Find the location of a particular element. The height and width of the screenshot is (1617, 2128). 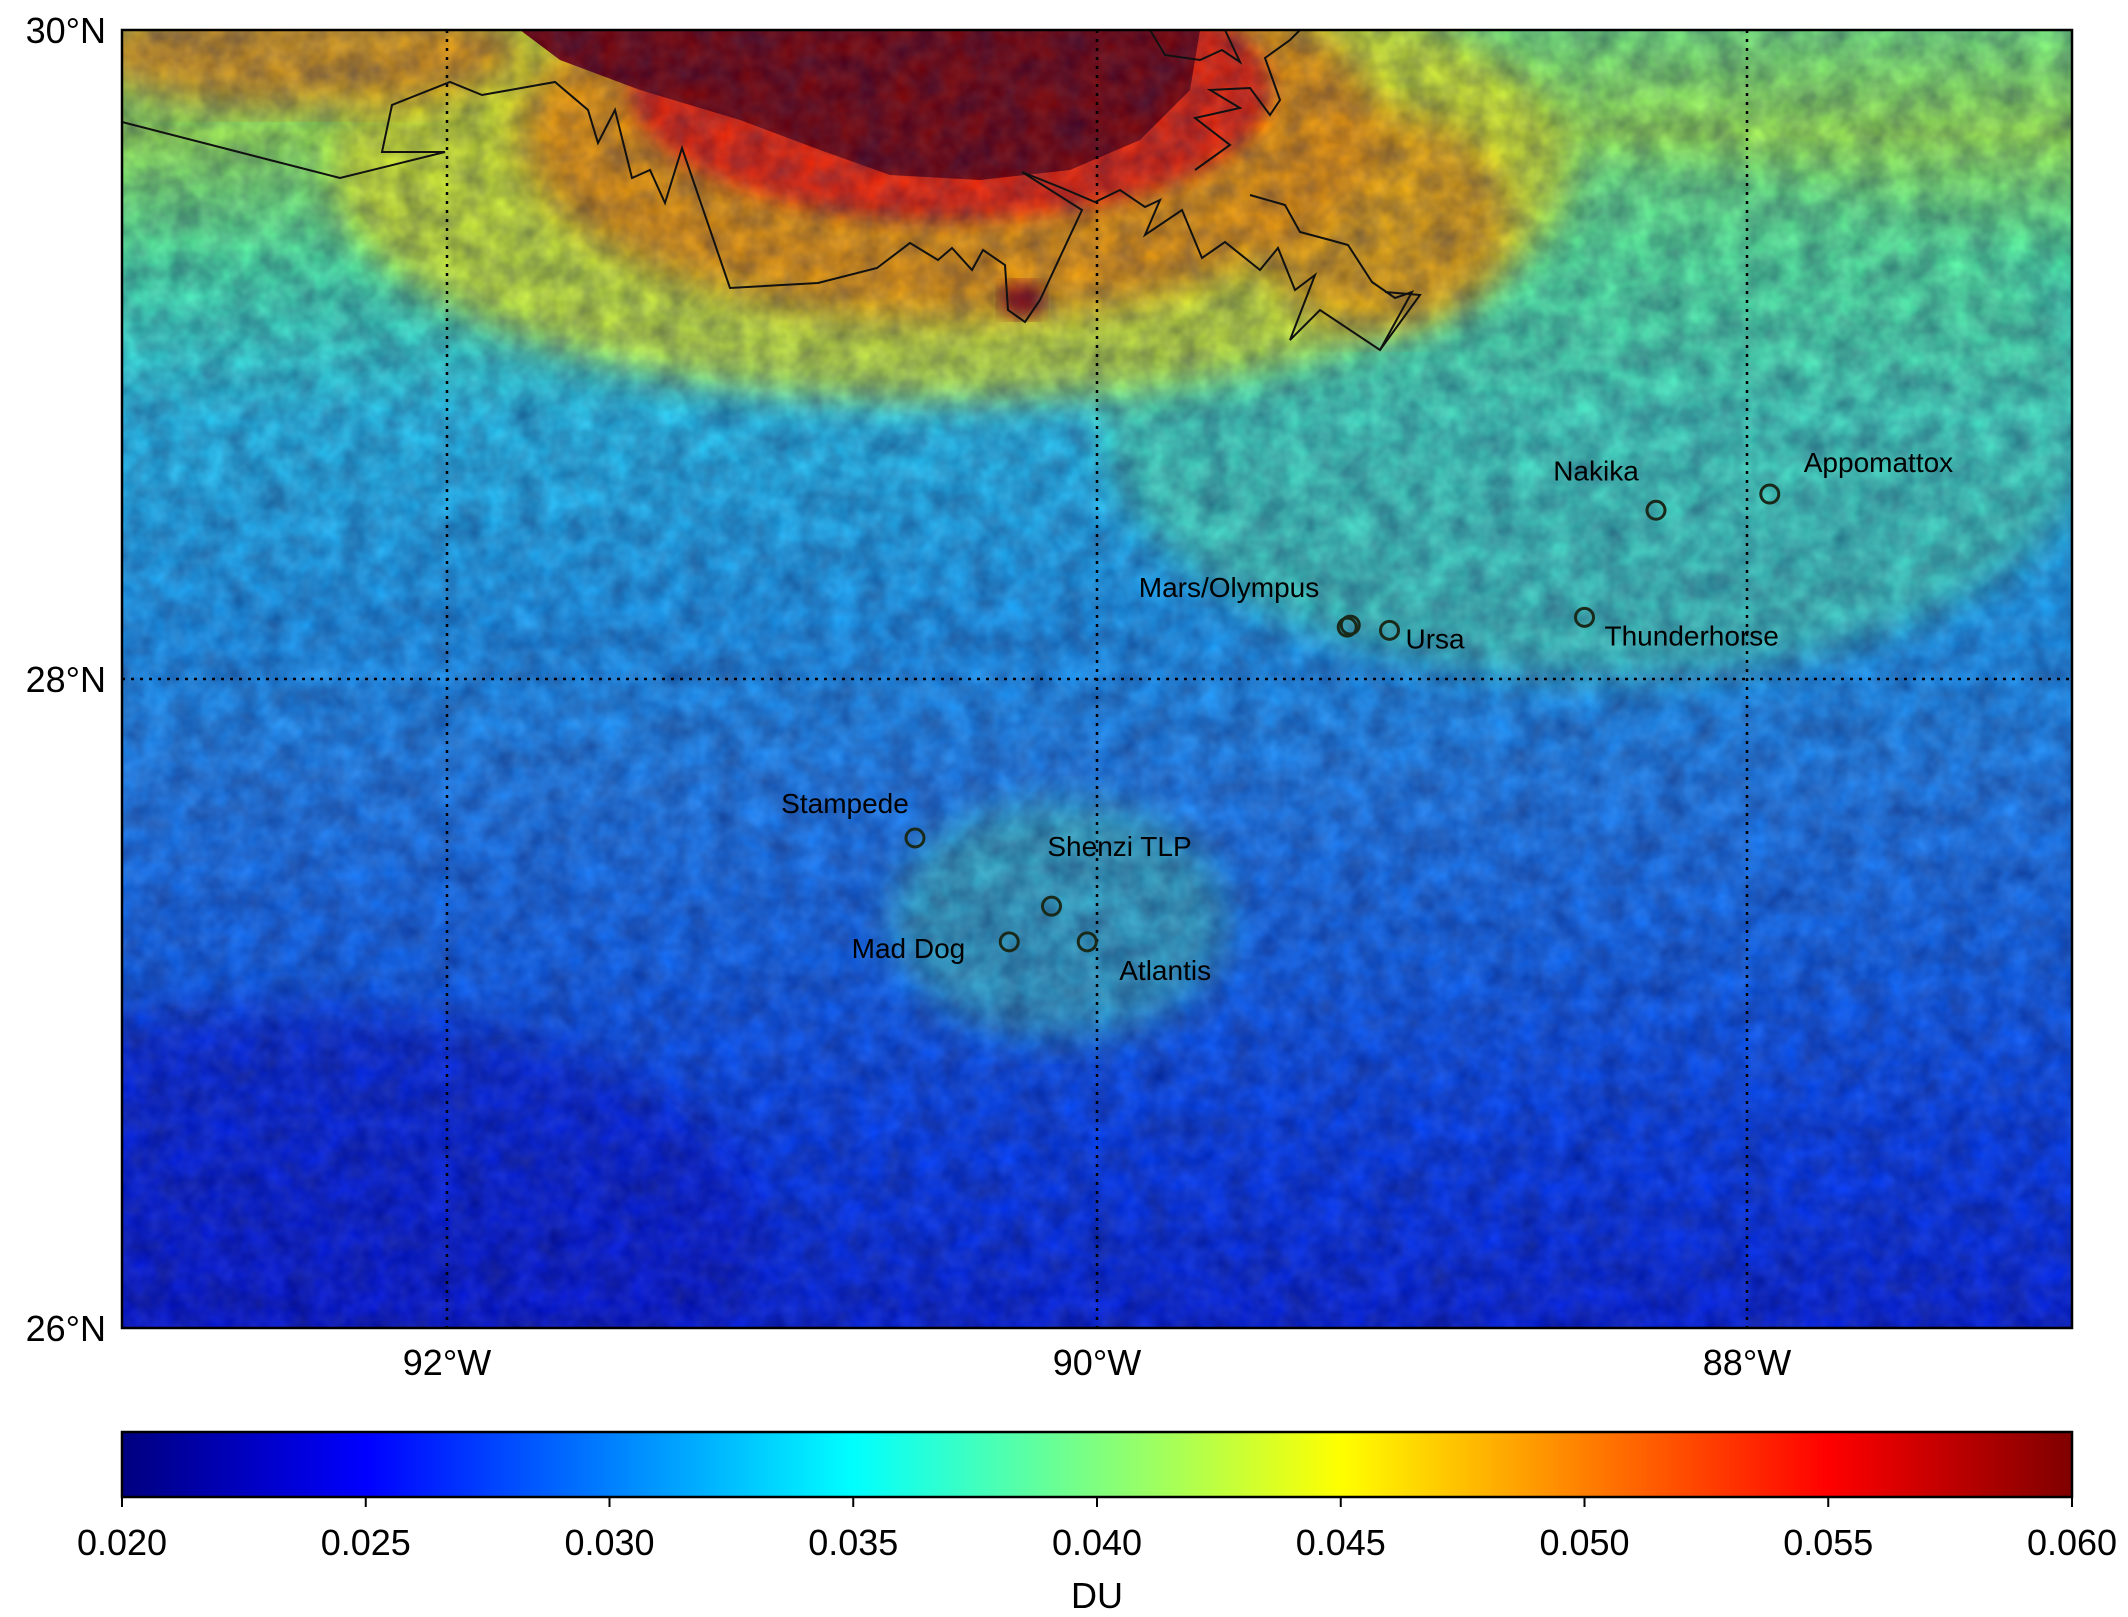

site-label-nakika: Nakika is located at coordinates (1596, 470).